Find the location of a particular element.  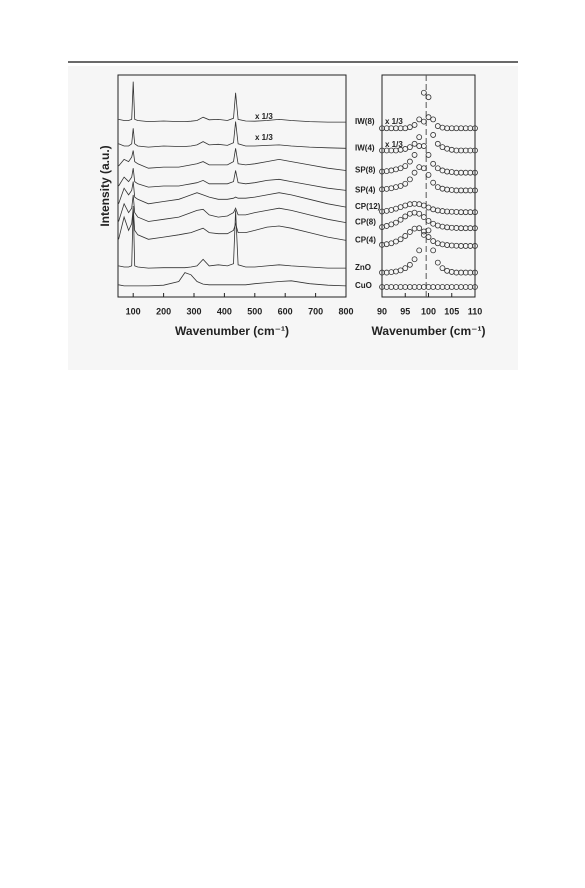

x-tick-label: 500 is located at coordinates (254, 311).